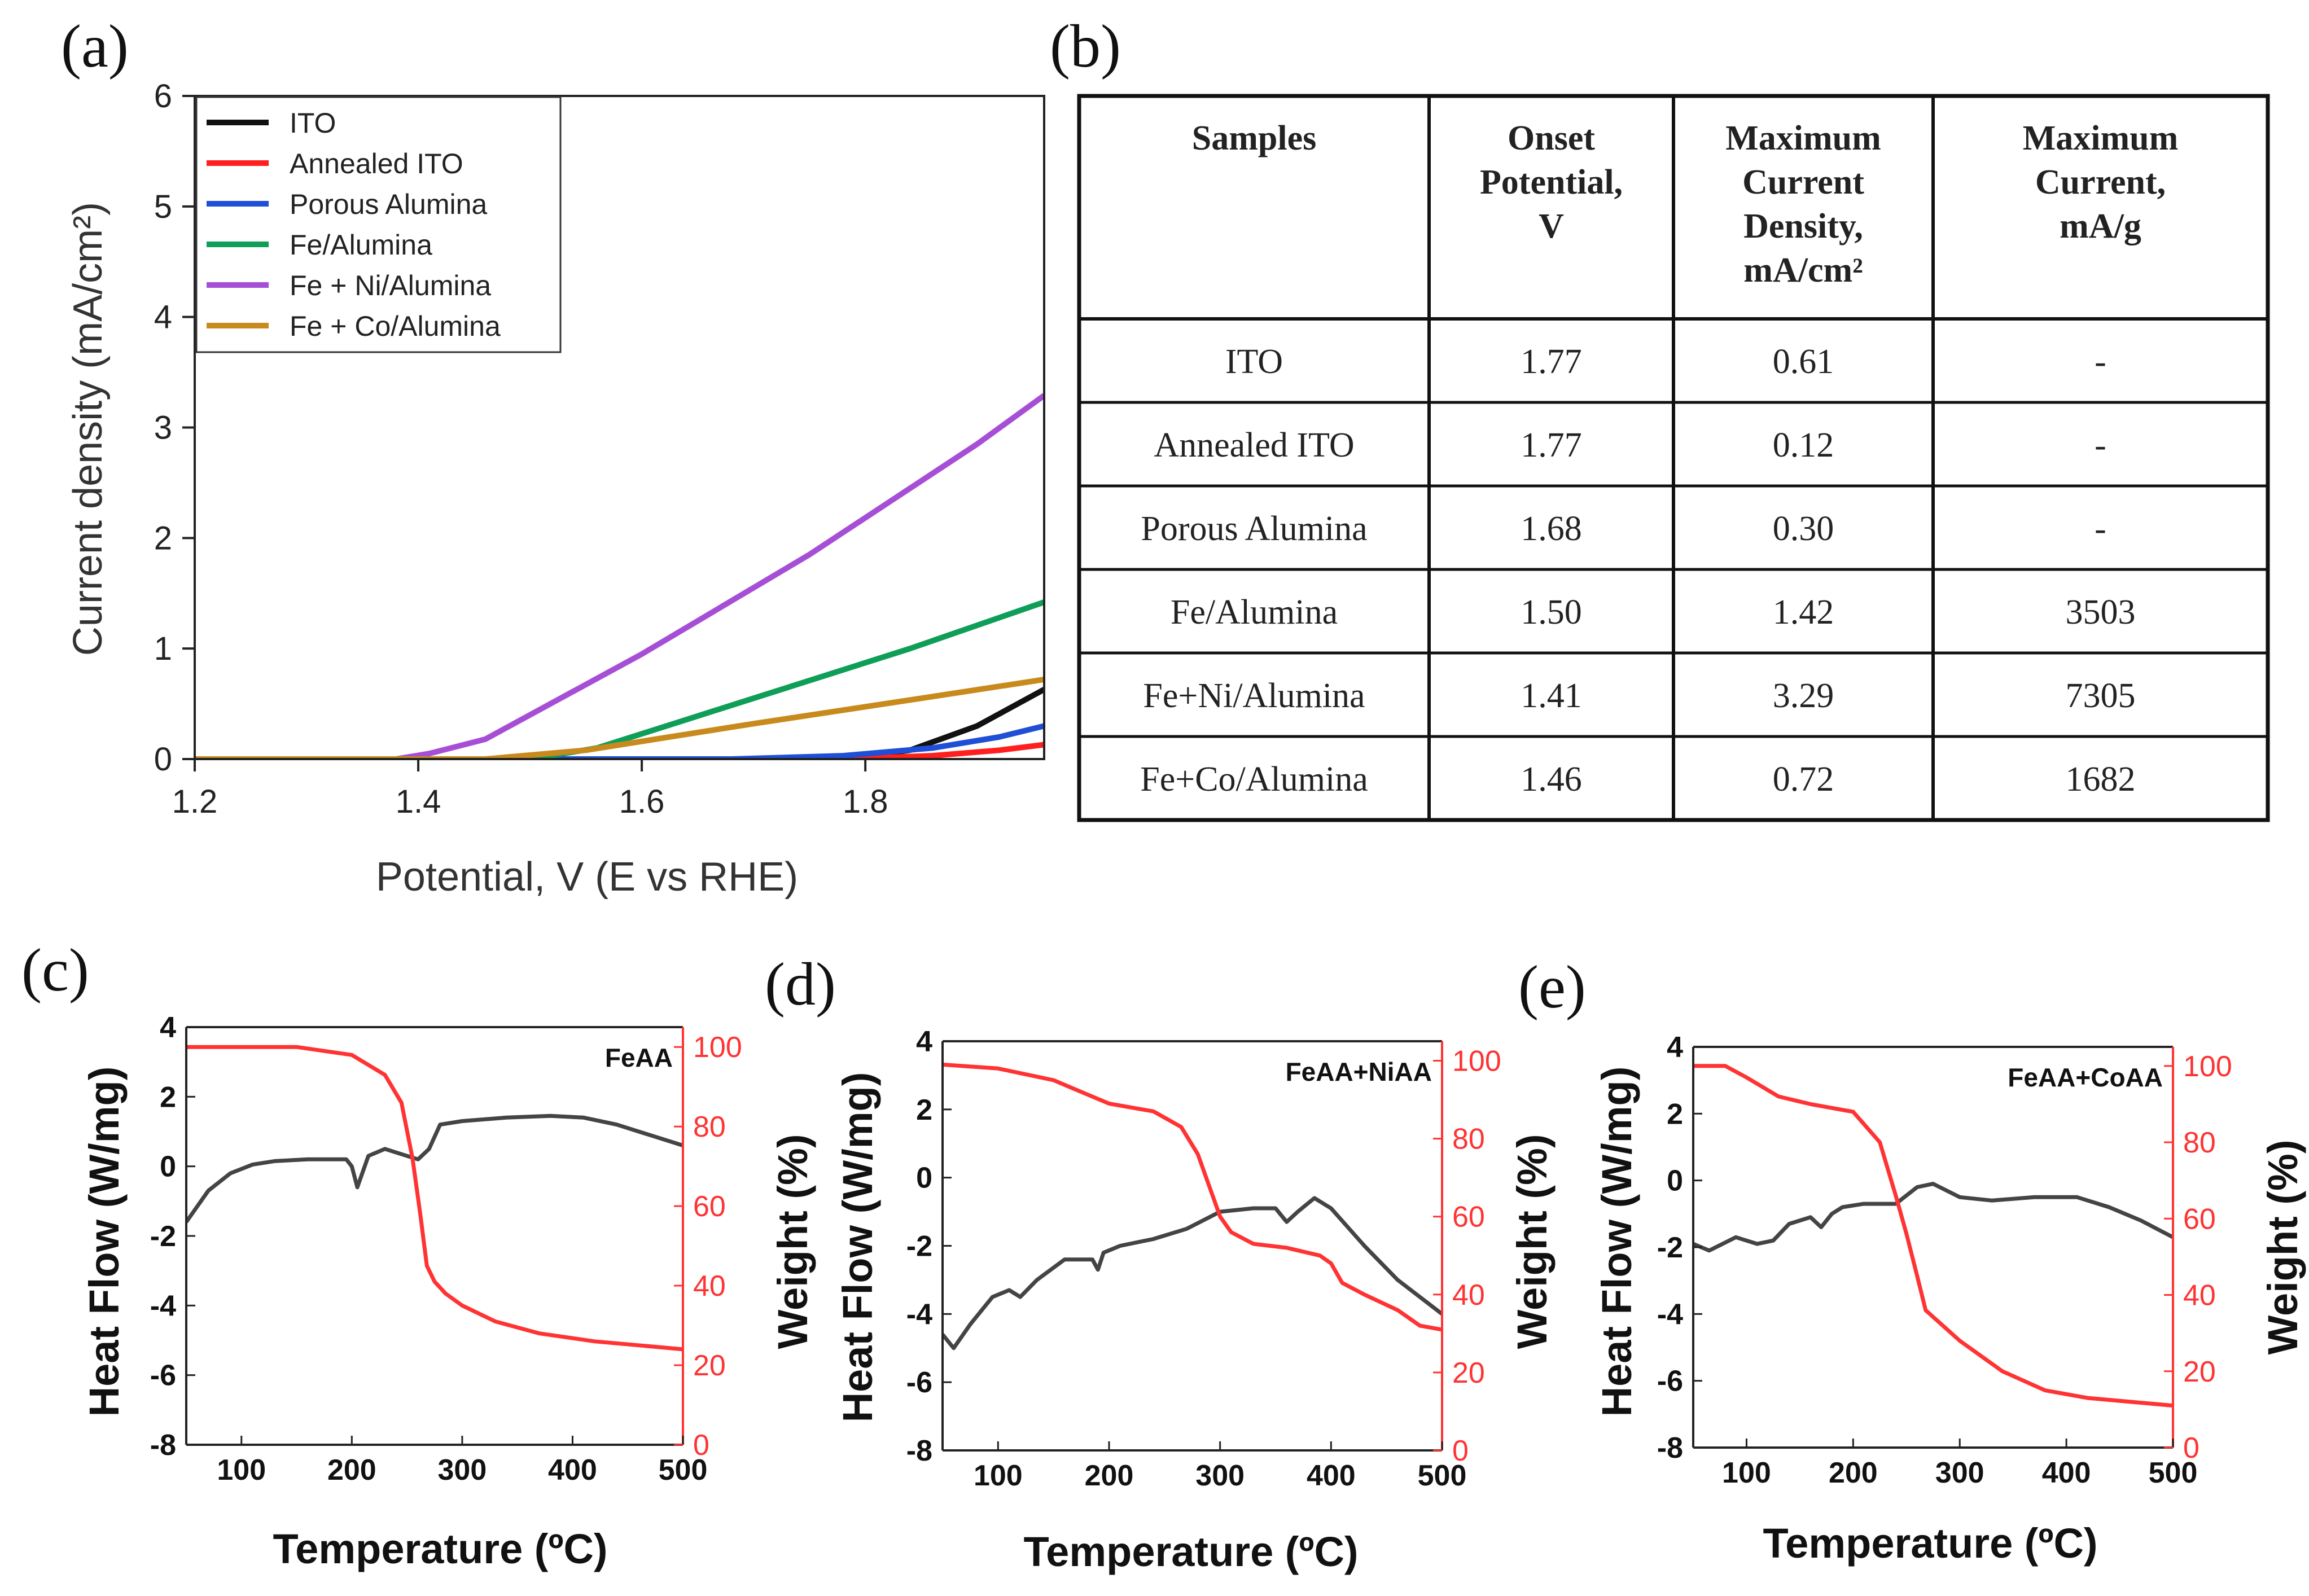 Image resolution: width=2309 pixels, height=1596 pixels. I want to click on chart-c-right-y-tick-label: 20, so click(709, 1365).